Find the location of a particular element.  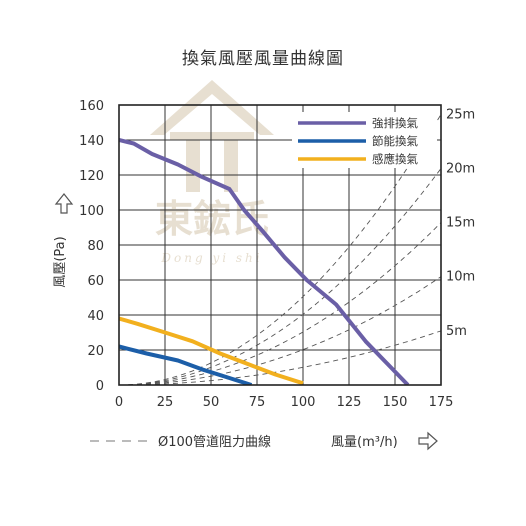

y-tick-label: 60 is located at coordinates (95, 281).